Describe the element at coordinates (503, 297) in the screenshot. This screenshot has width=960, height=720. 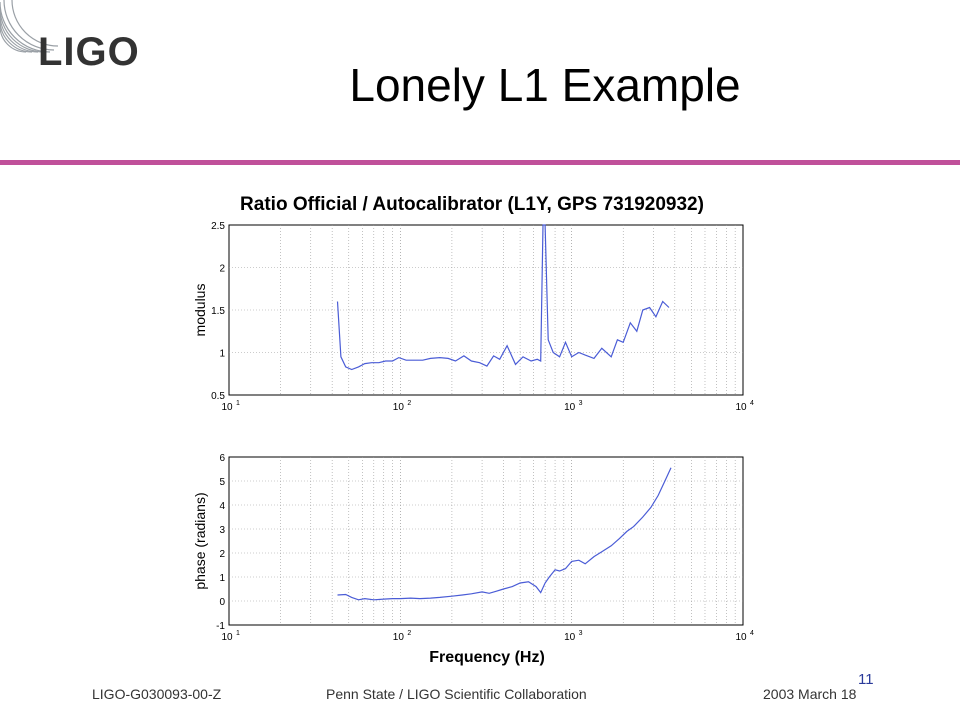
I see `modulus-series-line` at that location.